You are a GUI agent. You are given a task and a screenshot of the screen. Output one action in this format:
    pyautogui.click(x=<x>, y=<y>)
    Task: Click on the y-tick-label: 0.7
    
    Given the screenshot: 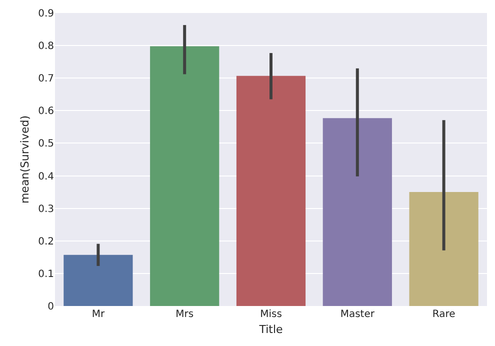 What is the action you would take?
    pyautogui.click(x=46, y=79)
    